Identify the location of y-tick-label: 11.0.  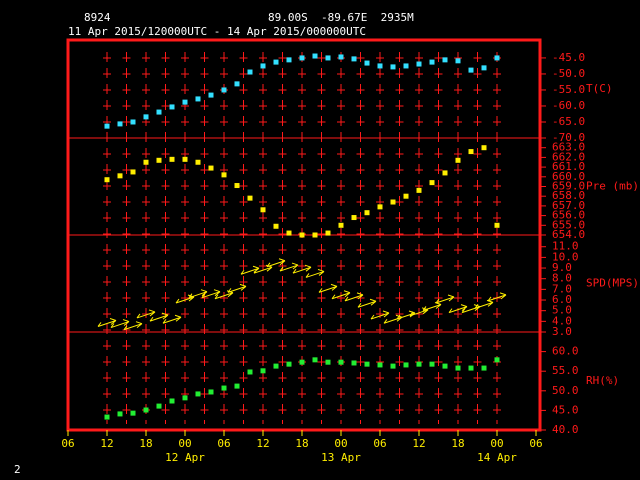
(565, 246).